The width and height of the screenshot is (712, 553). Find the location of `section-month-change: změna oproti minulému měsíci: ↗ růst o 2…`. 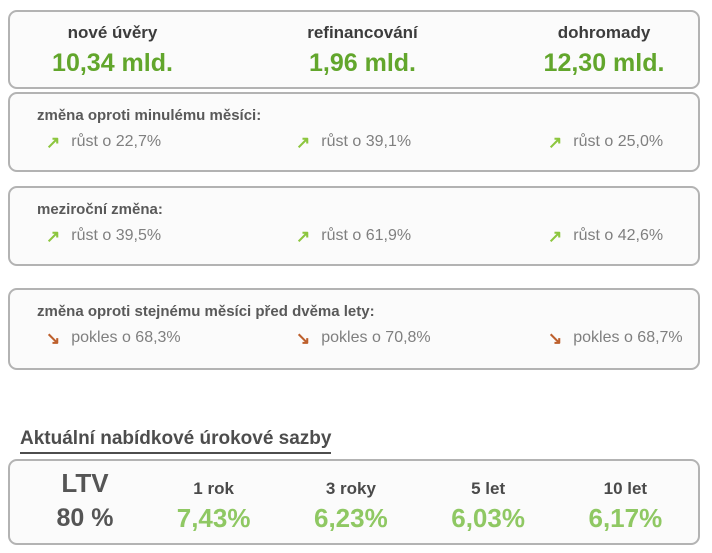

section-month-change: změna oproti minulému měsíci: ↗ růst o 2… is located at coordinates (354, 132).